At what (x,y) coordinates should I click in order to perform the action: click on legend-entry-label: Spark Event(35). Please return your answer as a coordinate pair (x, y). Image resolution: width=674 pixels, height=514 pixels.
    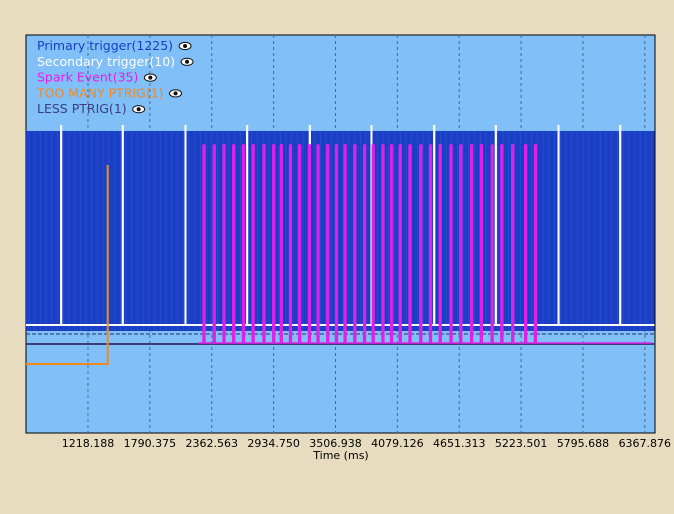
    Looking at the image, I should click on (87, 77).